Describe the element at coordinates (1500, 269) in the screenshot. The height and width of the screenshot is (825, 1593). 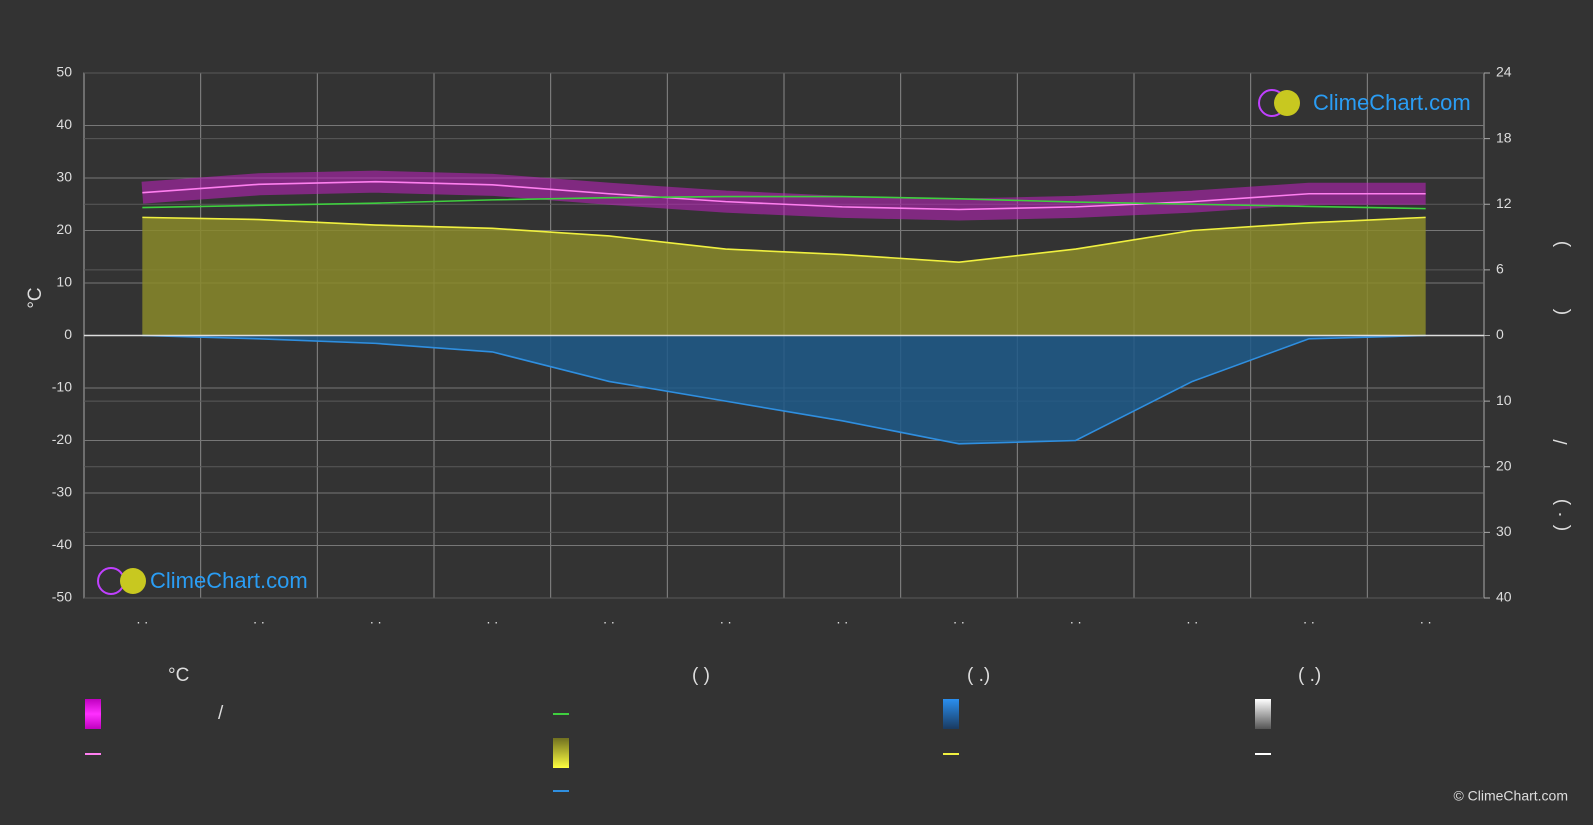
I see `y2-tick-label: 6` at that location.